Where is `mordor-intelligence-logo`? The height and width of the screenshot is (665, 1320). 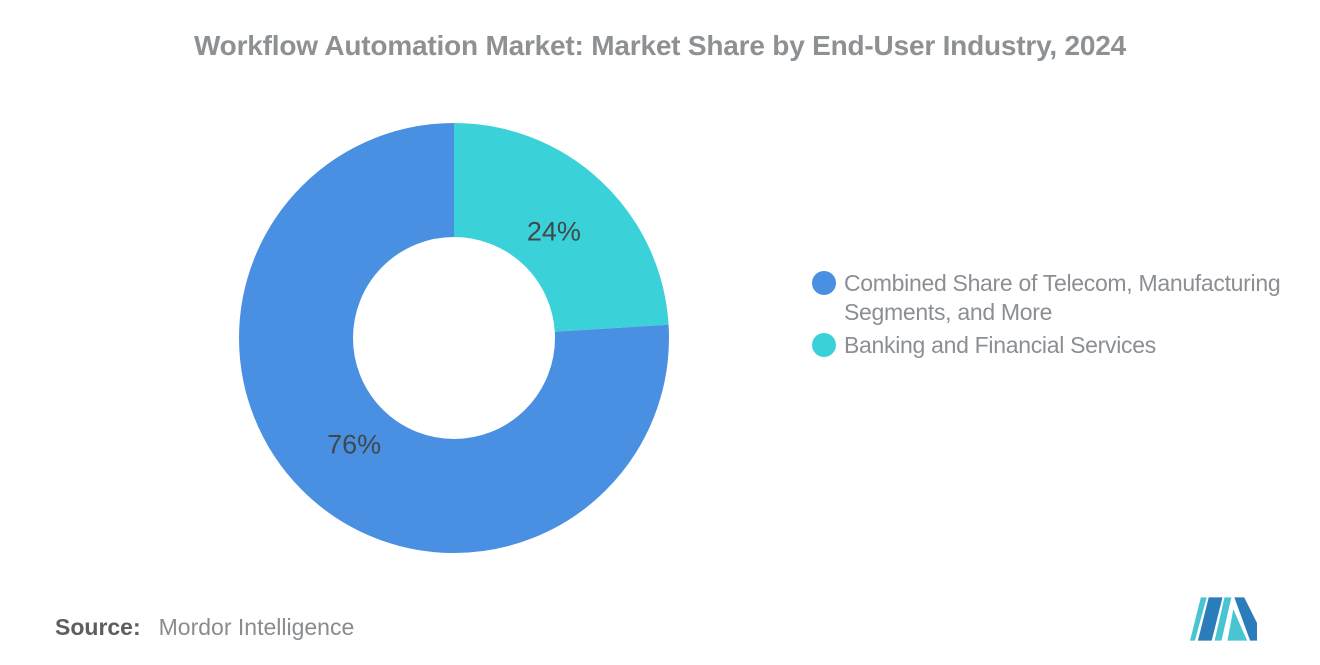 mordor-intelligence-logo is located at coordinates (1223, 619).